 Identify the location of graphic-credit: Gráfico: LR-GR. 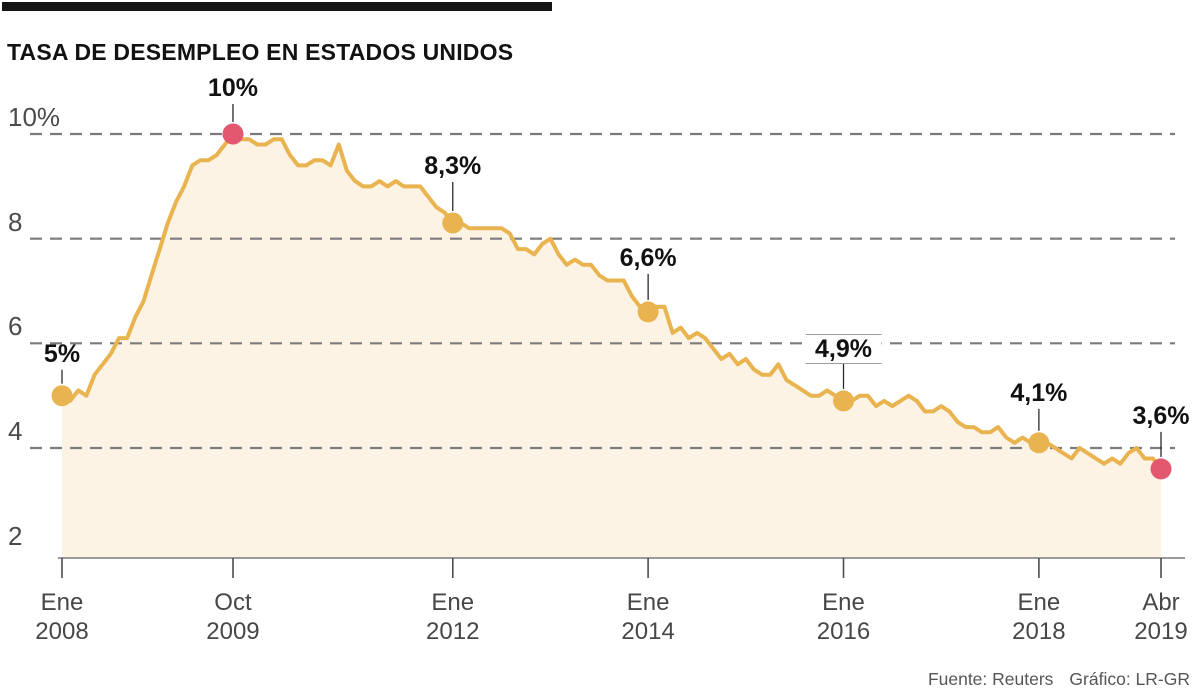
(1129, 679).